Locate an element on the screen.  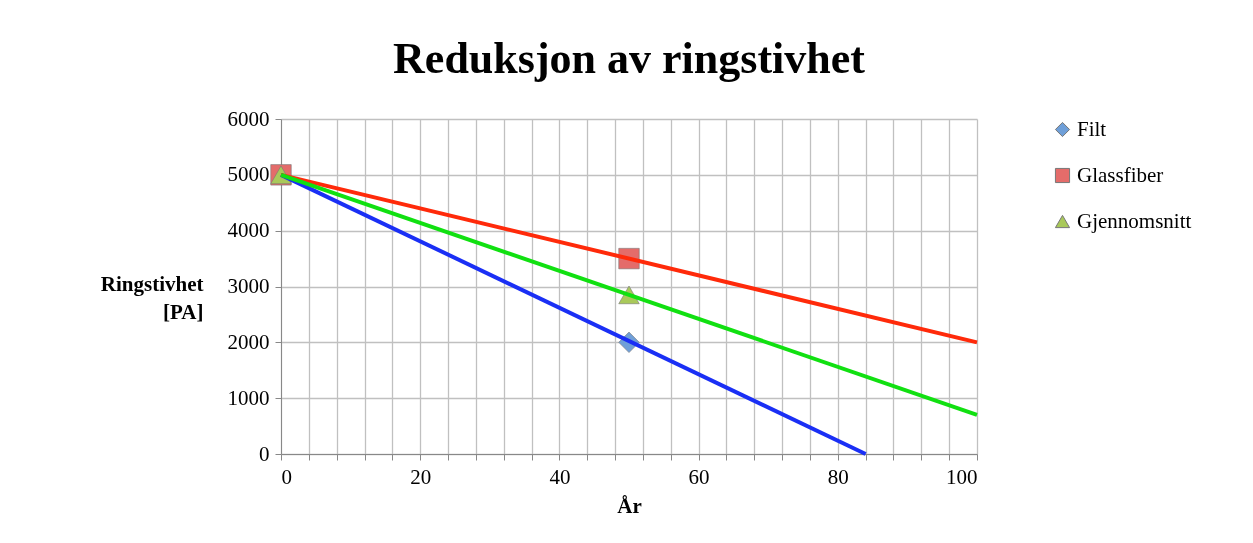
y-tick-label: 2000 is located at coordinates (248, 341).